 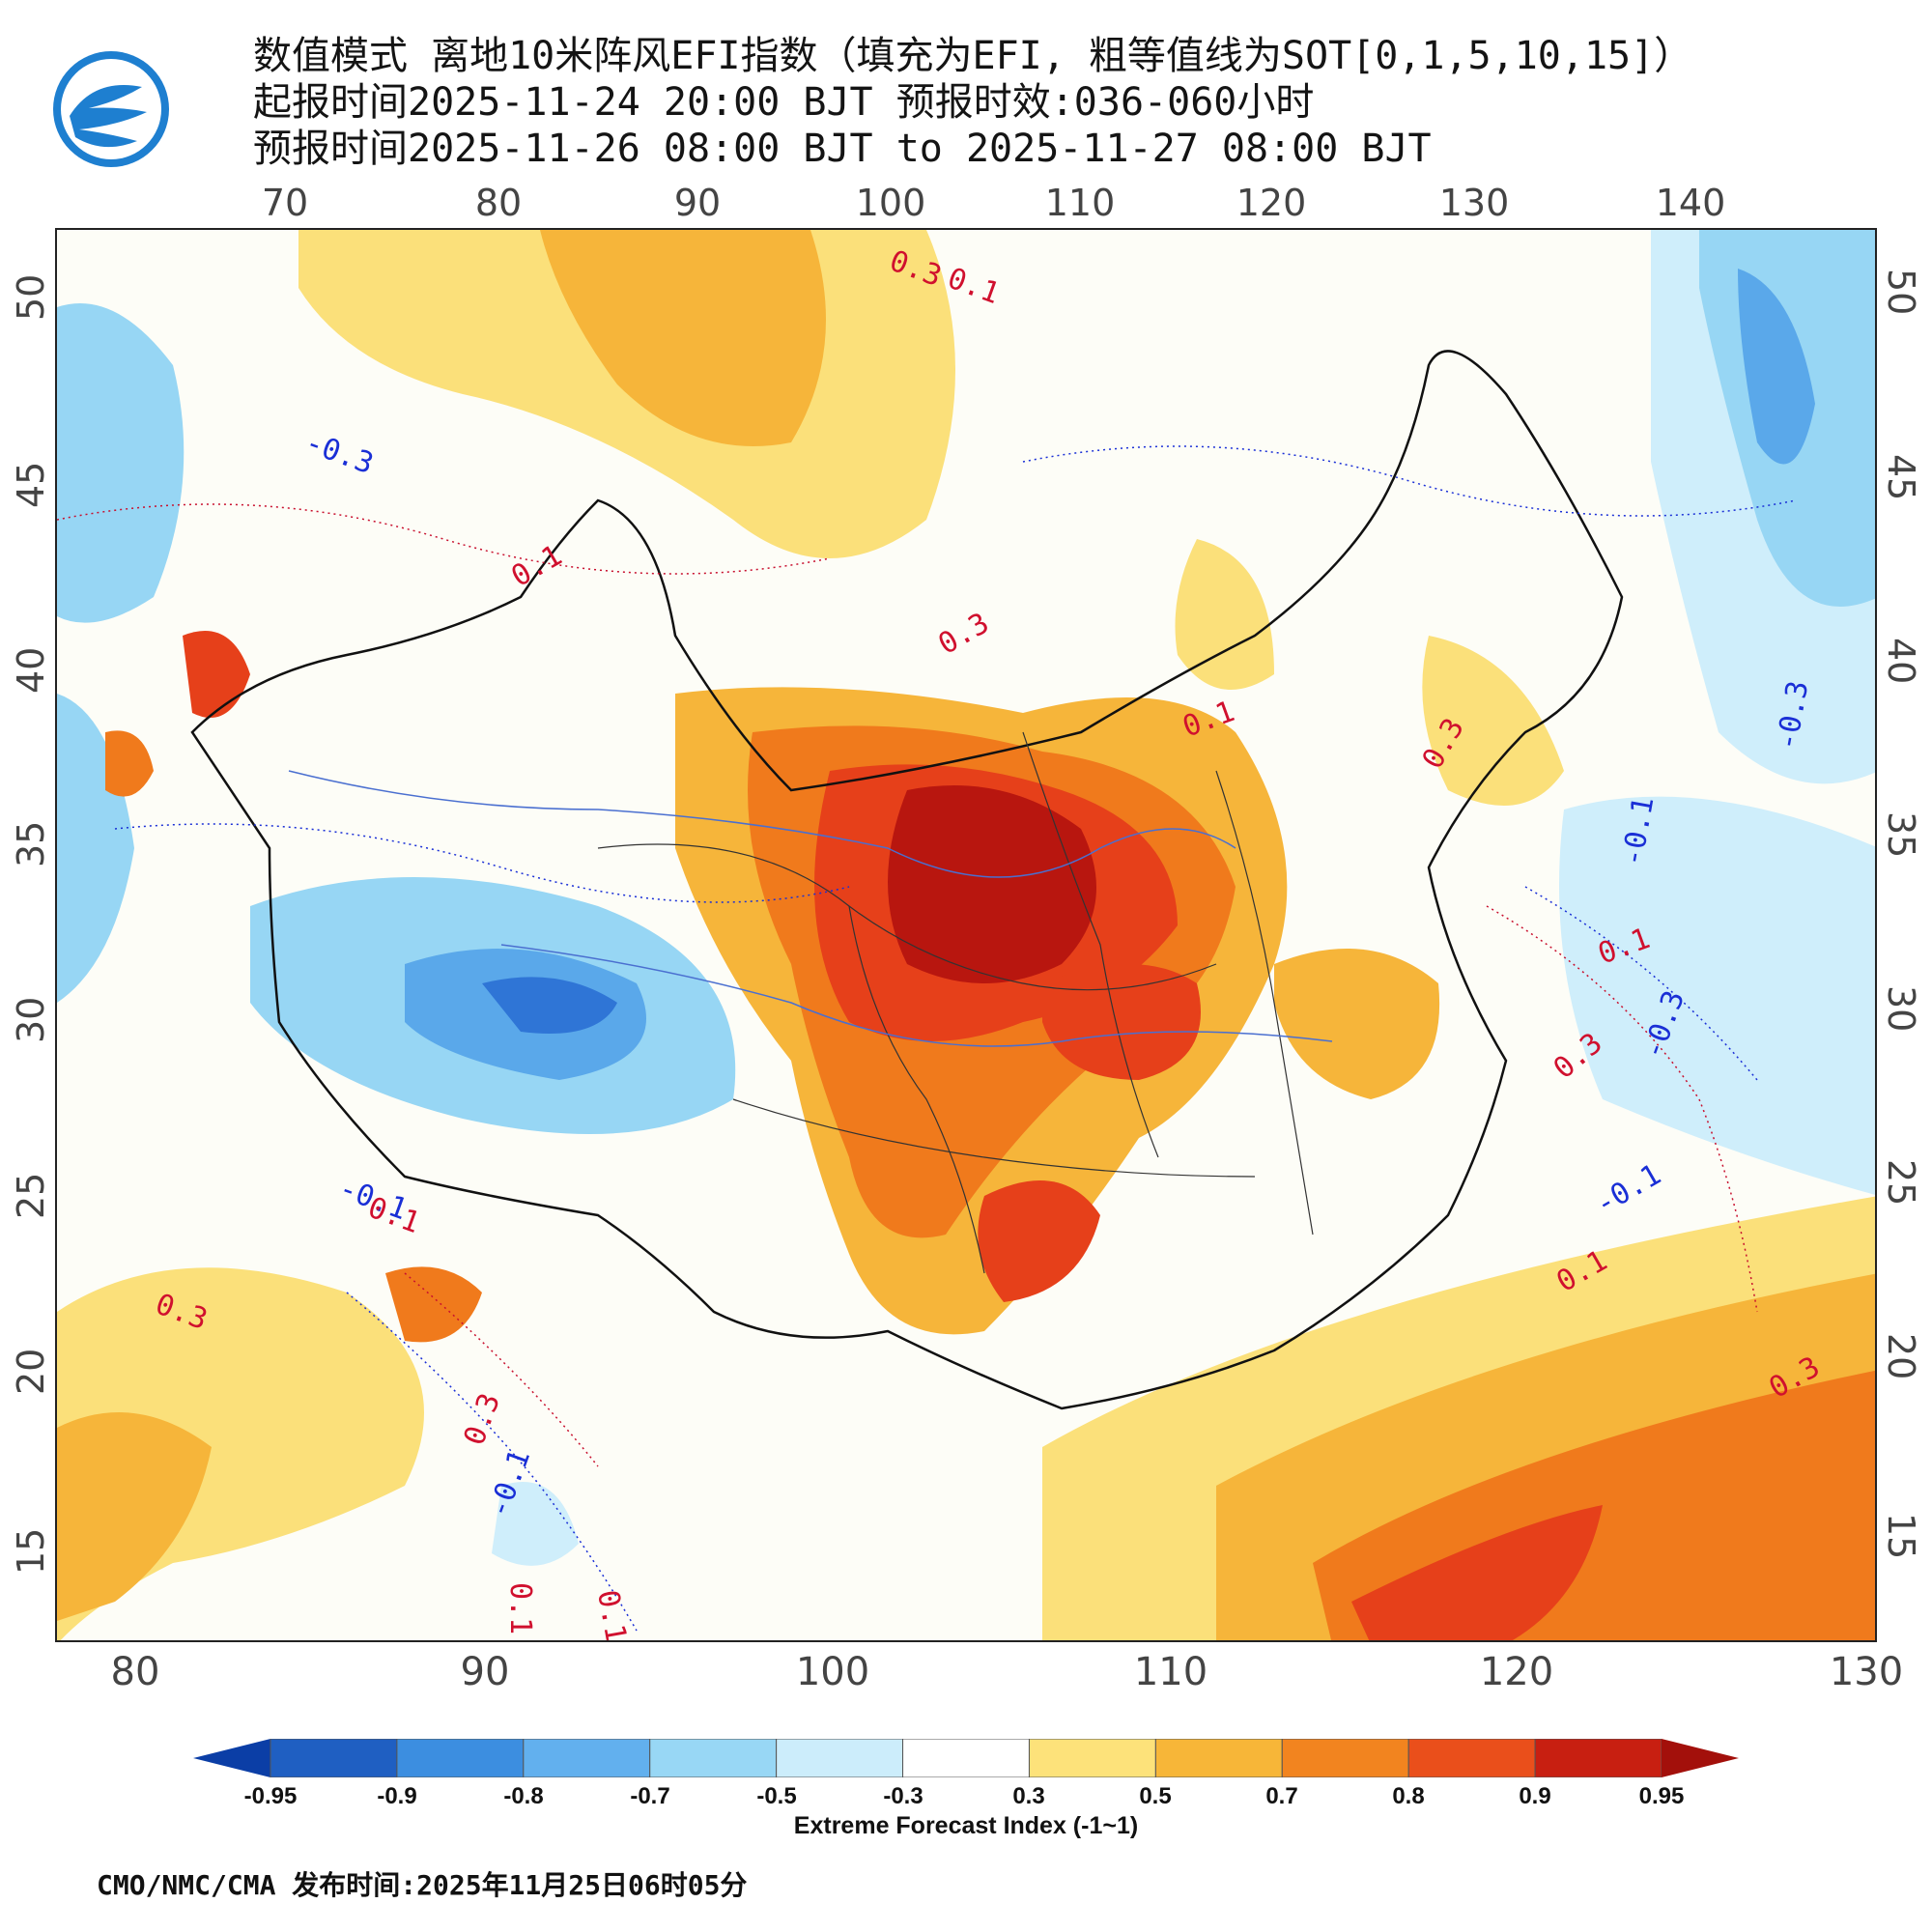 What do you see at coordinates (1901, 477) in the screenshot?
I see `lat-right-label: 45` at bounding box center [1901, 477].